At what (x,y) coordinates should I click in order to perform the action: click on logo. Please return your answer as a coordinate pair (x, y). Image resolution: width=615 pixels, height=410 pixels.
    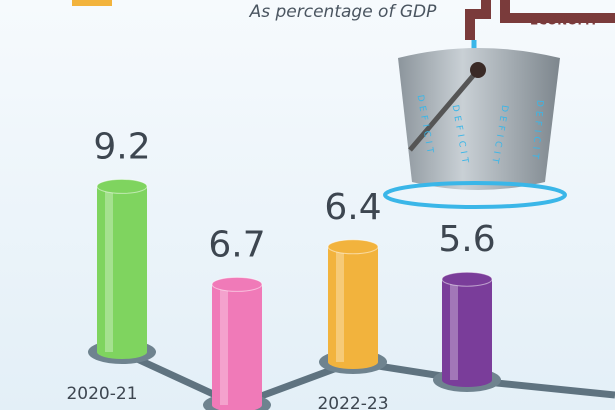
    Looking at the image, I should click on (92, 3).